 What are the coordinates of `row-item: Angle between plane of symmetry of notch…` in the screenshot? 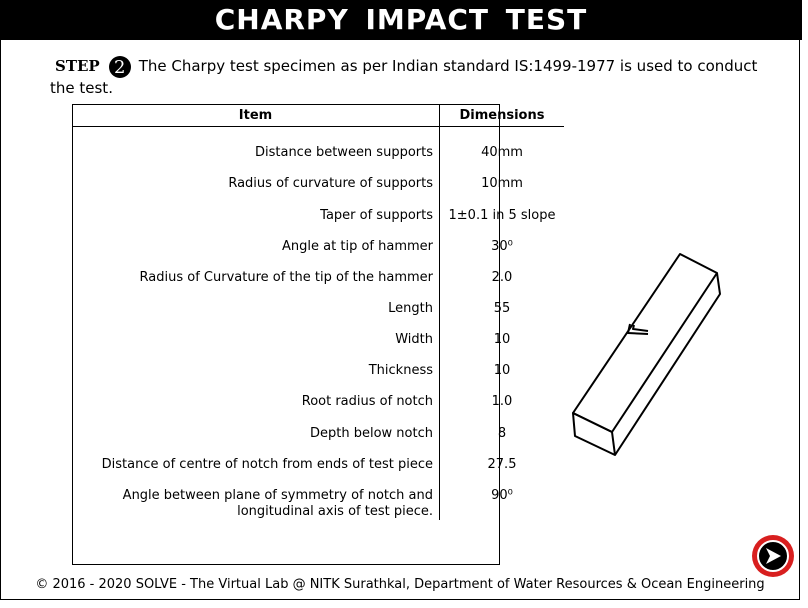 It's located at (256, 496).